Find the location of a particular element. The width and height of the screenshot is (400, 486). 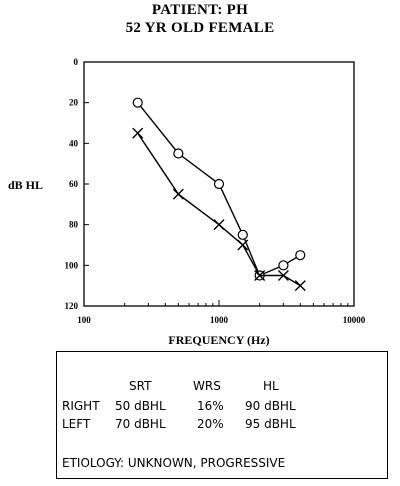

row-right-hl: 90 dBHL is located at coordinates (270, 406).